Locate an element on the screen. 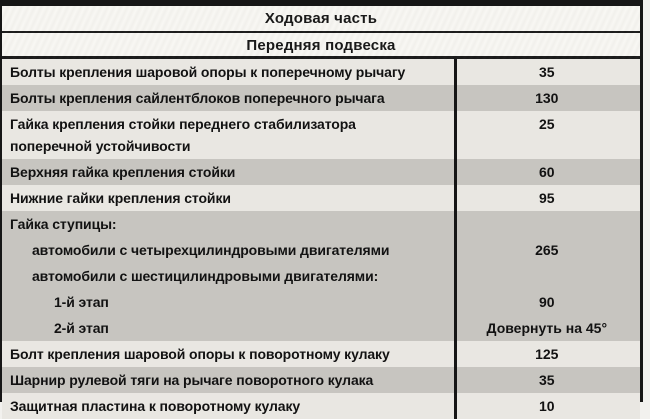 The height and width of the screenshot is (419, 650). row-value: 125 is located at coordinates (547, 354).